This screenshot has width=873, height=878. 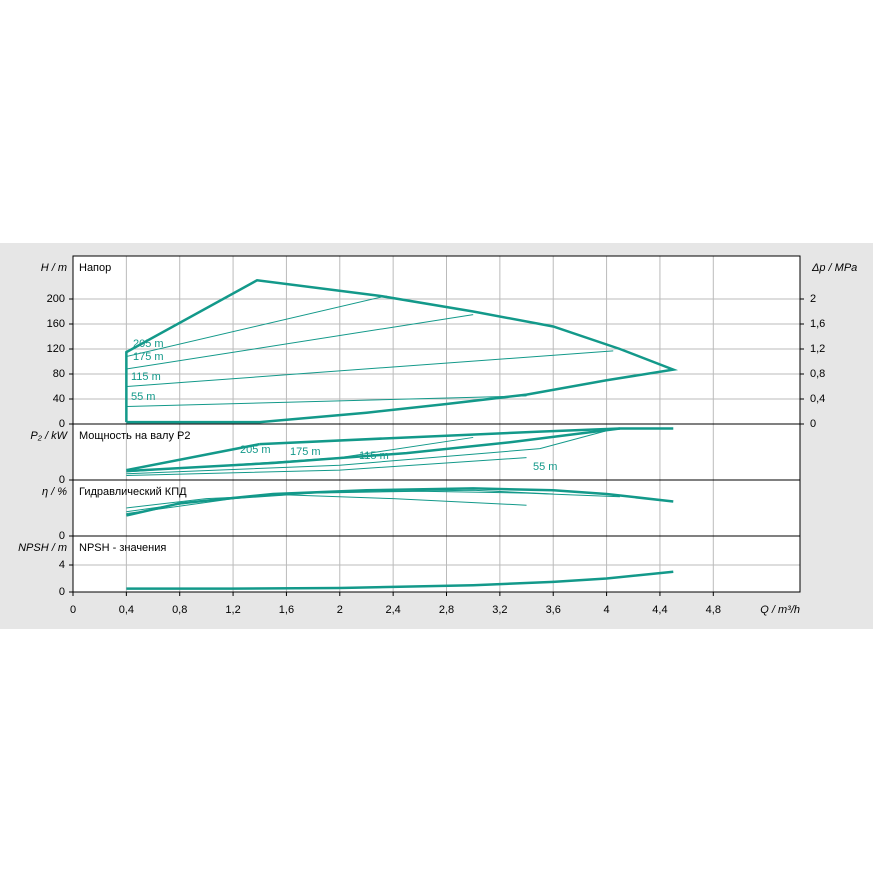 I want to click on y2-tick-label: 0, so click(x=813, y=424).